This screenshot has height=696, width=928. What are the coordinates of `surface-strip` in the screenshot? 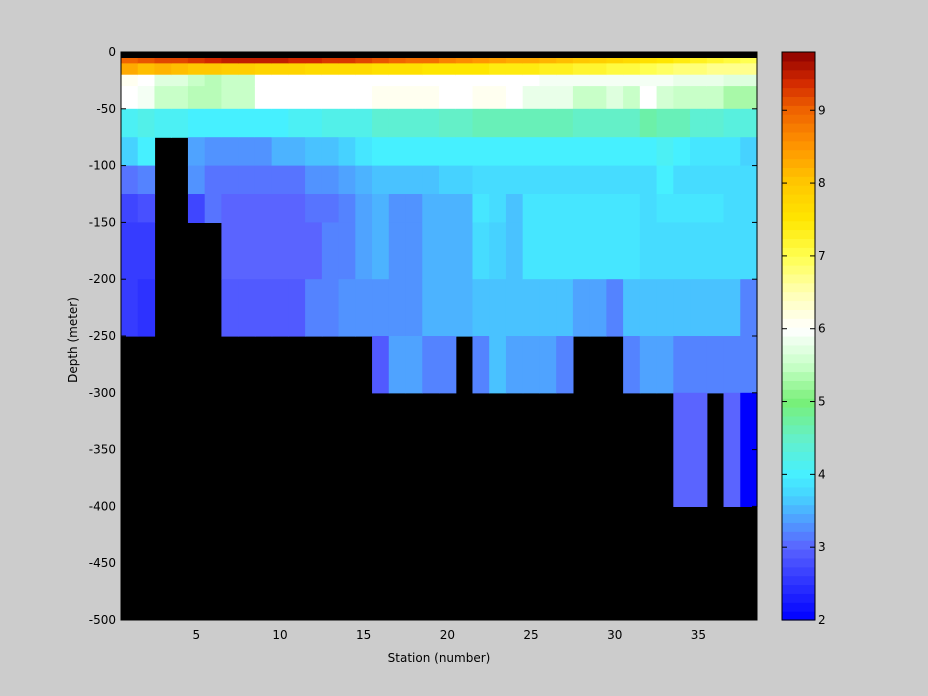 It's located at (439, 55).